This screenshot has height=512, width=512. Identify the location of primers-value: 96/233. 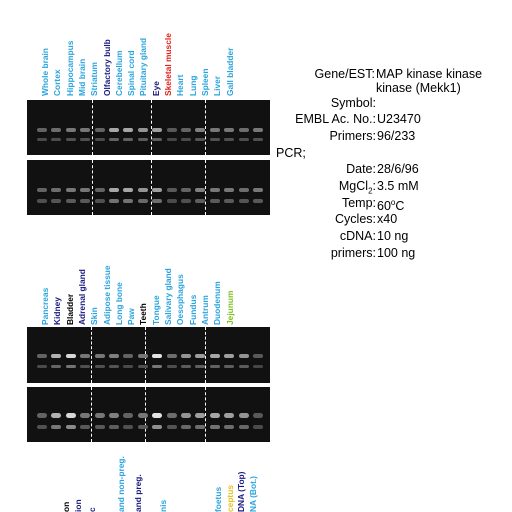
(396, 136).